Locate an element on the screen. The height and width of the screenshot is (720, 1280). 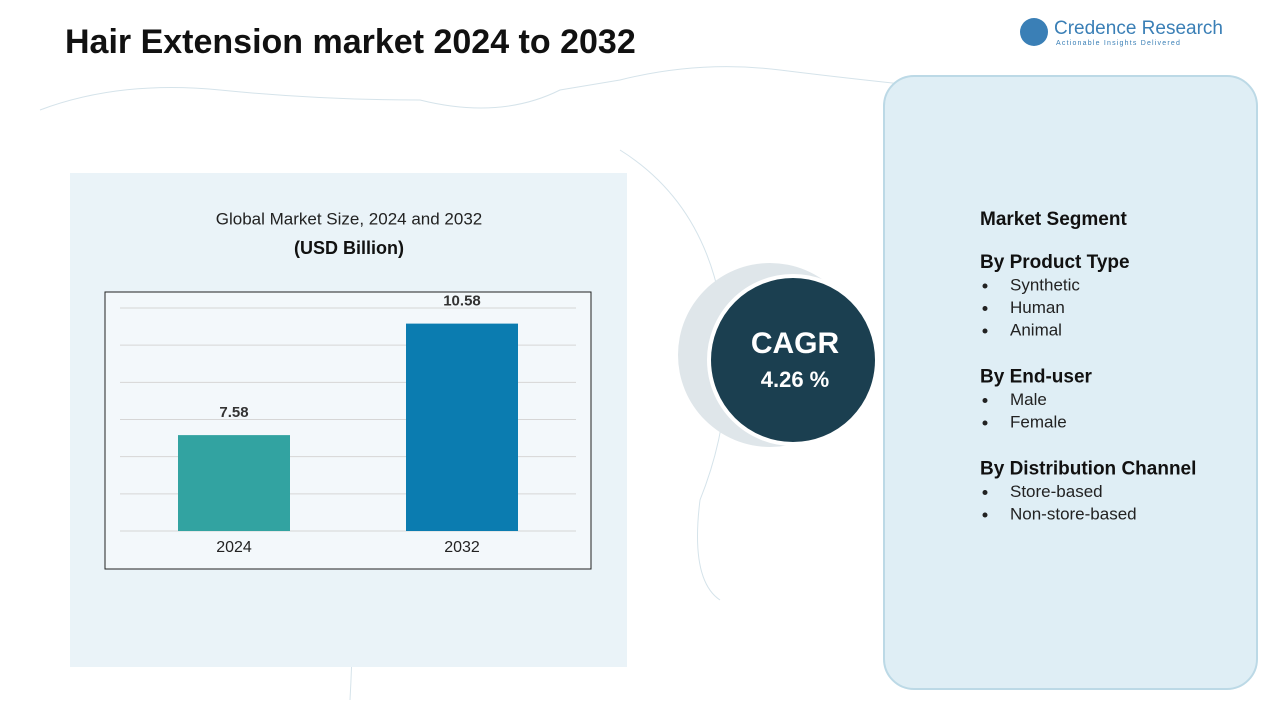
segment-group-title: By Product Type is located at coordinates (1055, 262).